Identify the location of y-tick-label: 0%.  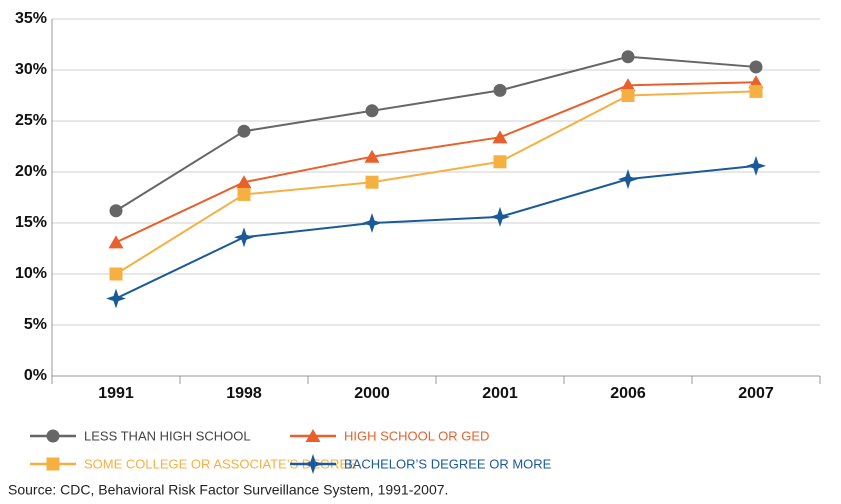
(35, 375).